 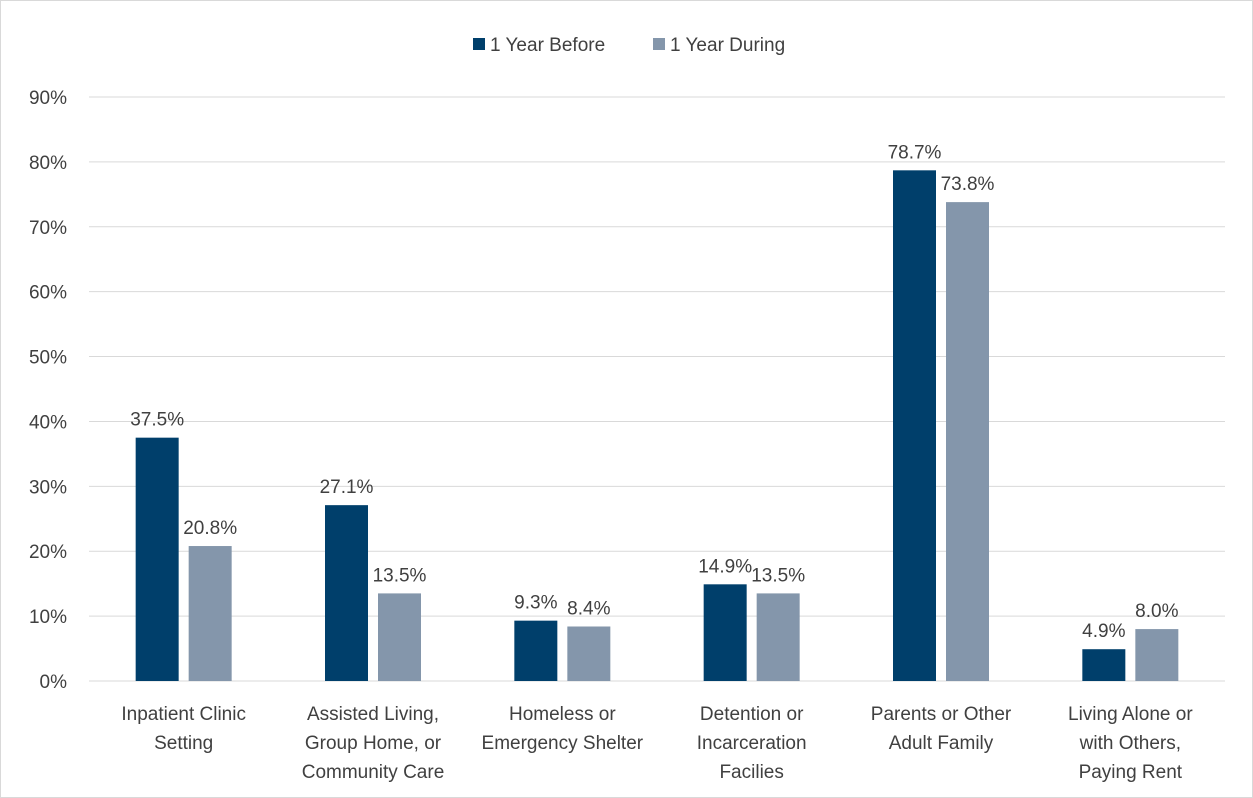 What do you see at coordinates (48, 552) in the screenshot?
I see `y-tick-label: 20%` at bounding box center [48, 552].